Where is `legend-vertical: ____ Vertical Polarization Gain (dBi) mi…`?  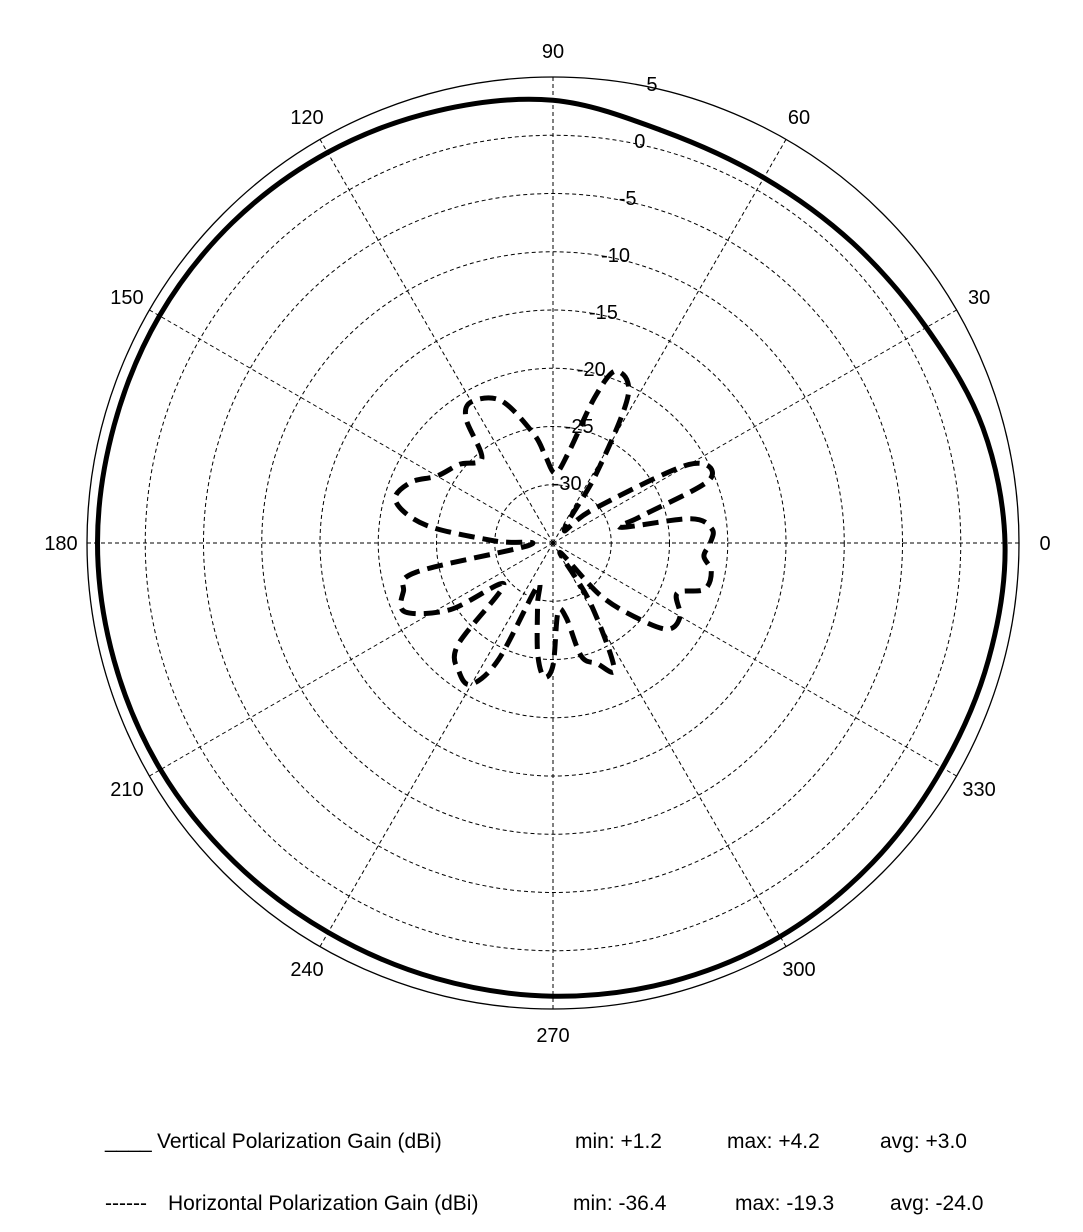
legend-vertical: ____ Vertical Polarization Gain (dBi) mi… is located at coordinates (541, 1150).